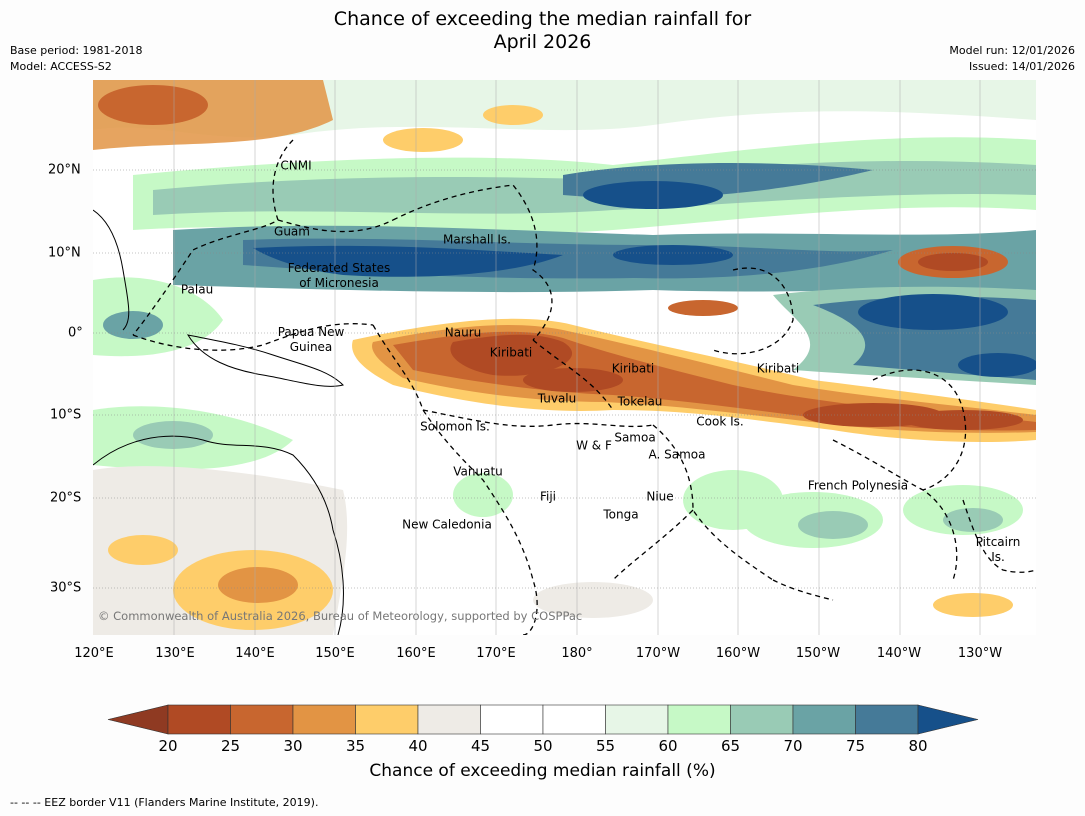  I want to click on place-tokelau: Tokelau, so click(640, 401).